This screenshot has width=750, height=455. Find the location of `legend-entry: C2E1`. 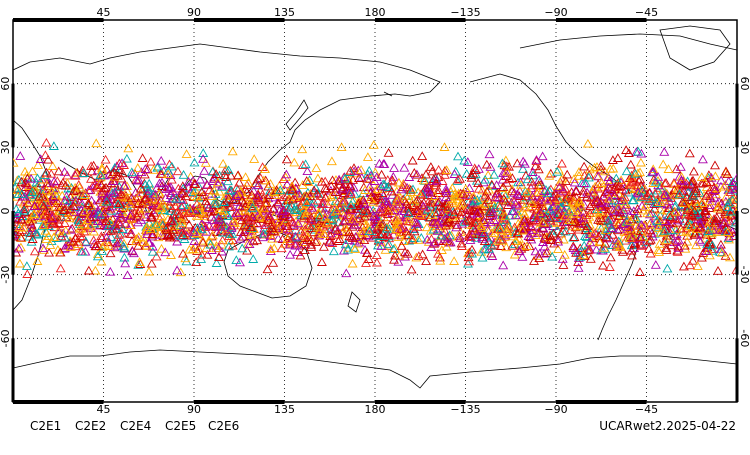

legend-entry: C2E1 is located at coordinates (45, 426).